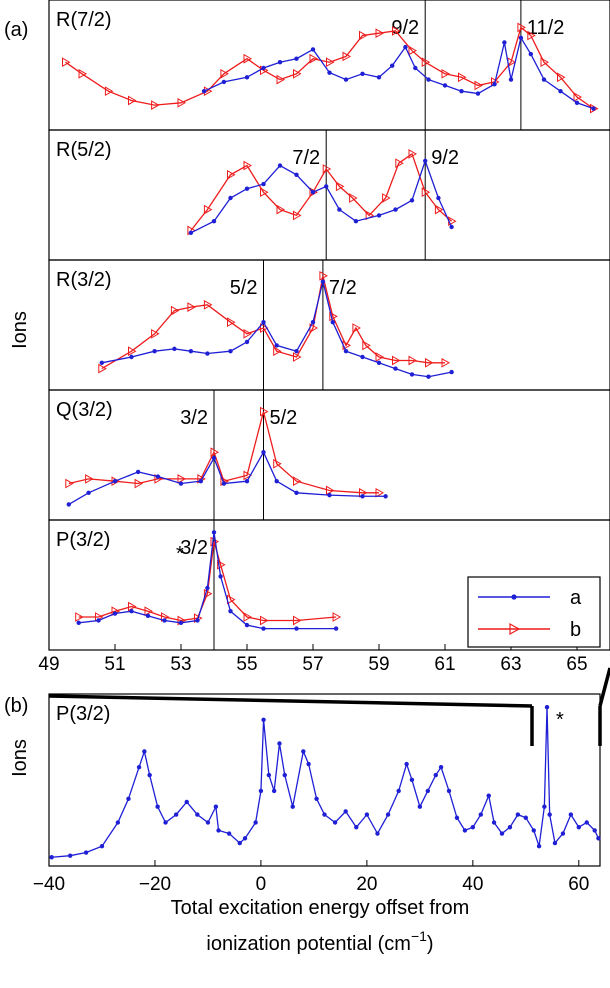 Image resolution: width=610 pixels, height=988 pixels. What do you see at coordinates (575, 630) in the screenshot?
I see `legend-label-b: b` at bounding box center [575, 630].